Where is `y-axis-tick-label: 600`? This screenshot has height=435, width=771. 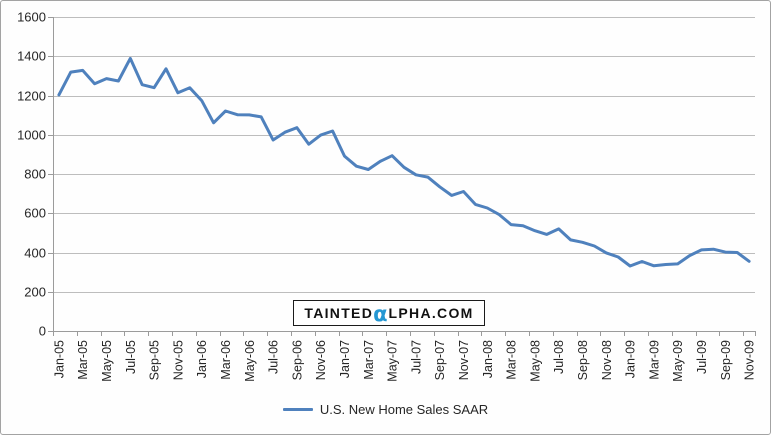 y-axis-tick-label: 600 is located at coordinates (35, 213).